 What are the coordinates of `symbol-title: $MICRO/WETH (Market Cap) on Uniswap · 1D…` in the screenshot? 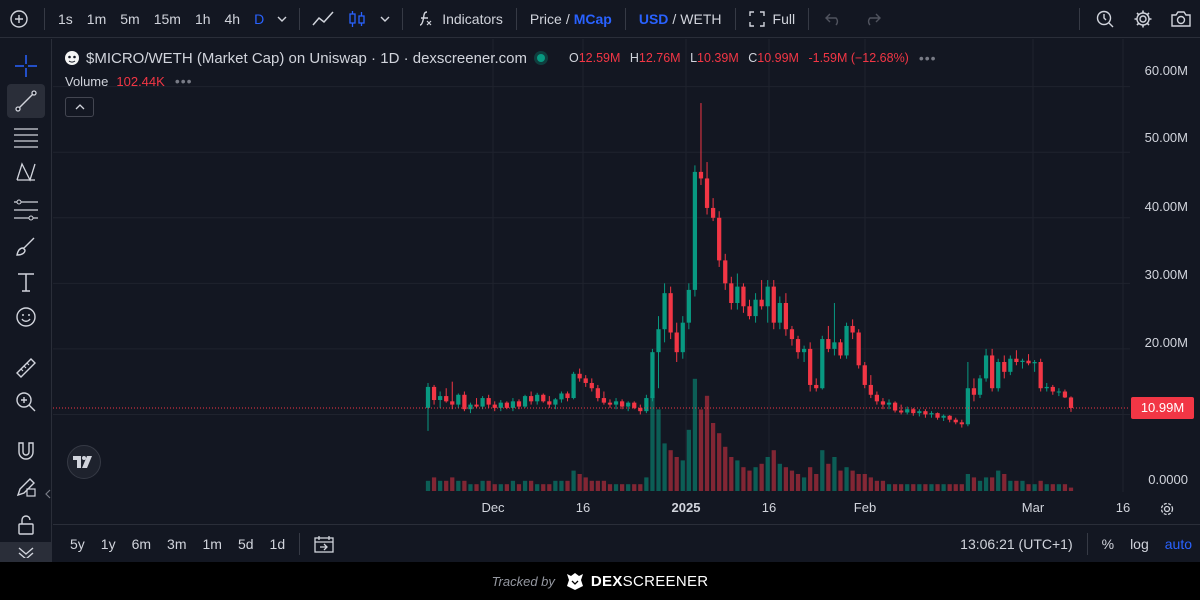 It's located at (306, 58).